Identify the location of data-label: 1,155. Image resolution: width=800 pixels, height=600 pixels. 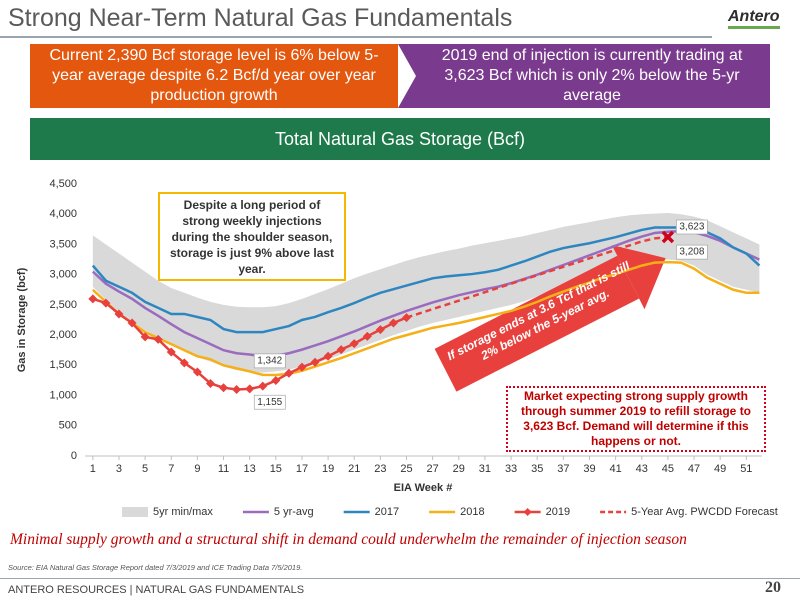
(269, 402).